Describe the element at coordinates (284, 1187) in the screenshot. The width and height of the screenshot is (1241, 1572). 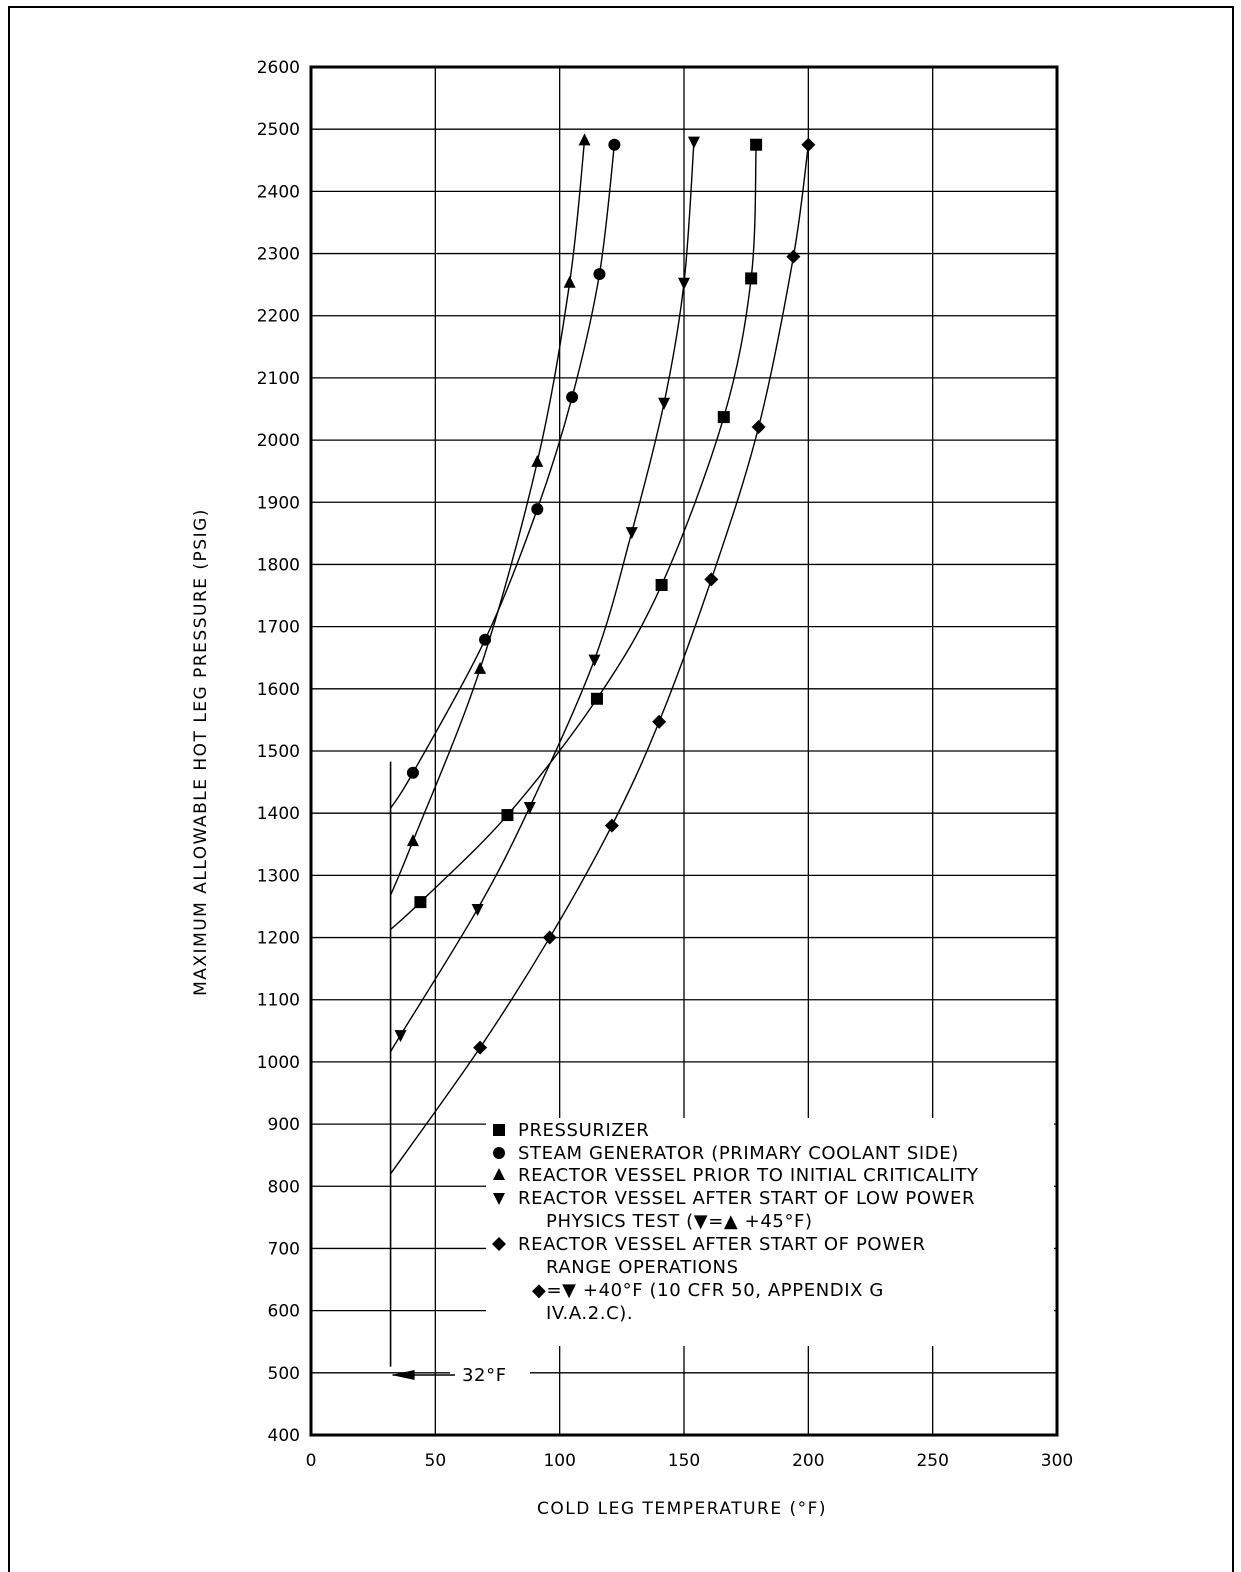
I see `y-tick-label: 800` at that location.